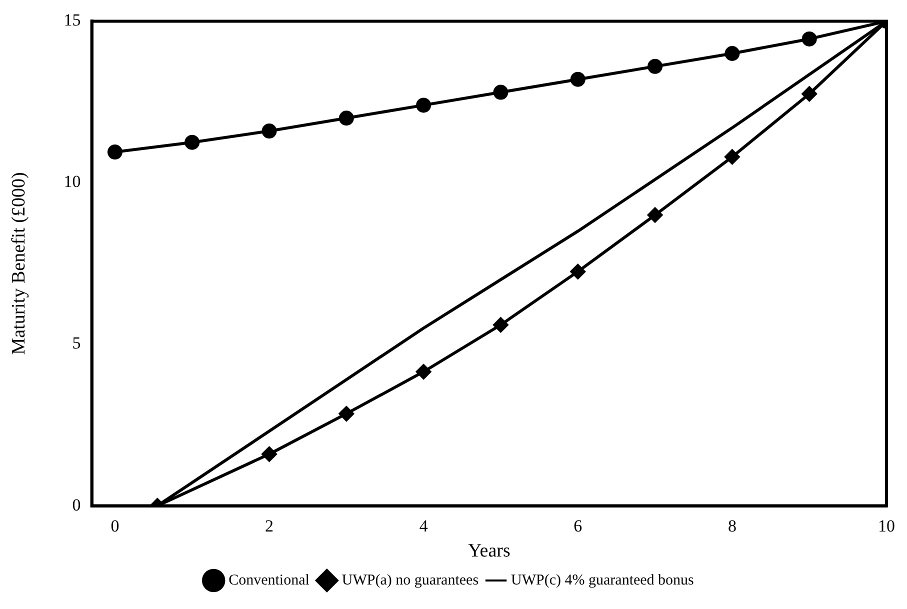 This screenshot has width=907, height=609. What do you see at coordinates (602, 580) in the screenshot?
I see `legend-label: UWP(c) 4% guaranteed bonus` at bounding box center [602, 580].